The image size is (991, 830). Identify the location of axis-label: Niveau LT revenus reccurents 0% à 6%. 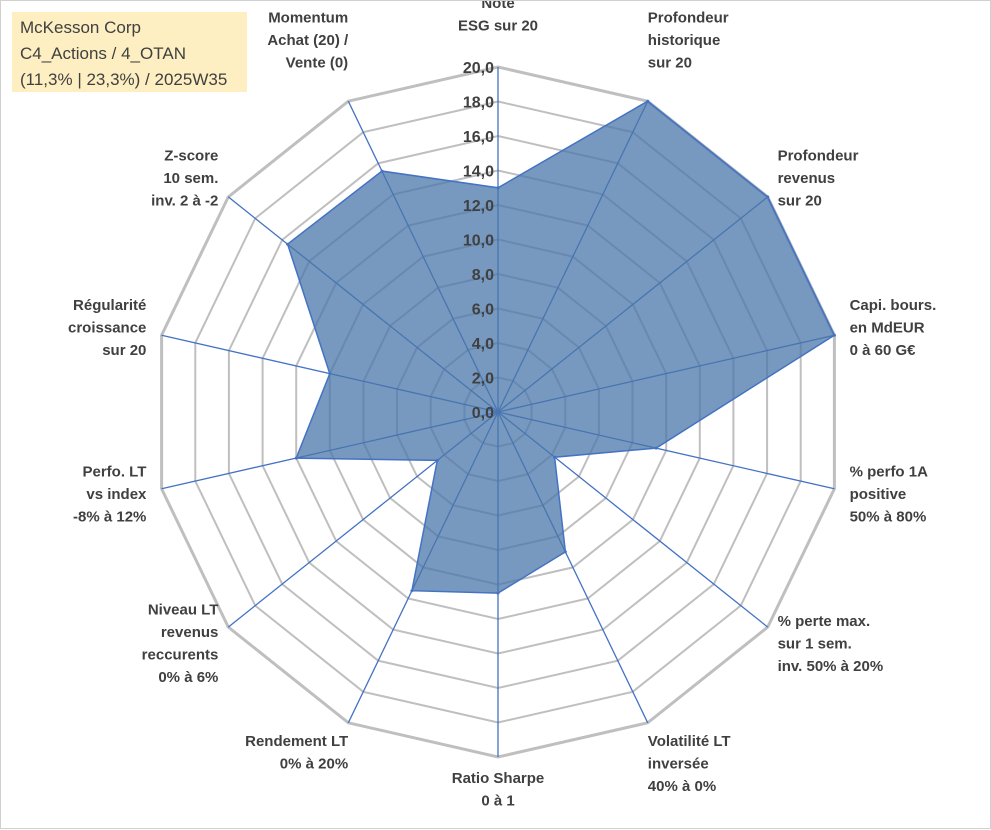
(180, 644).